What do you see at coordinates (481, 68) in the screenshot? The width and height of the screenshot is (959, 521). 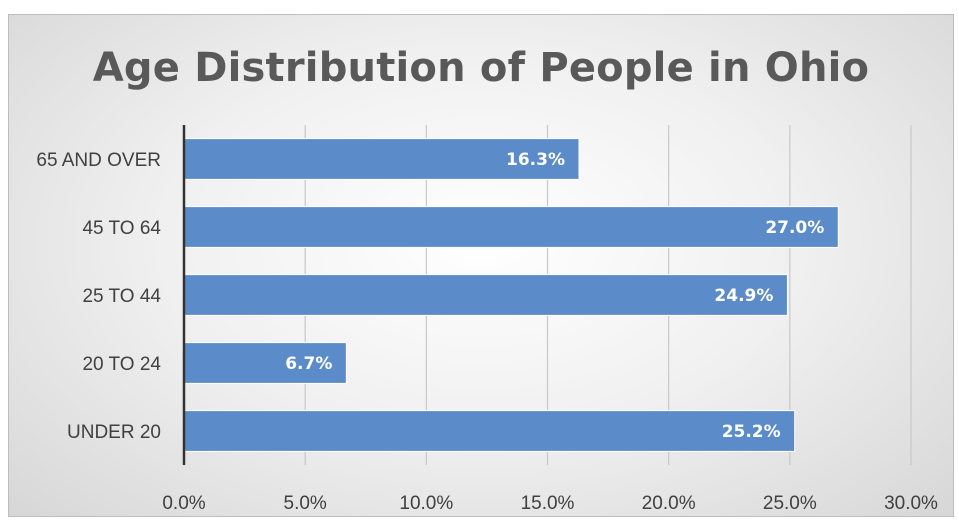 I see `chart-title: Age Distribution of People in Ohio` at bounding box center [481, 68].